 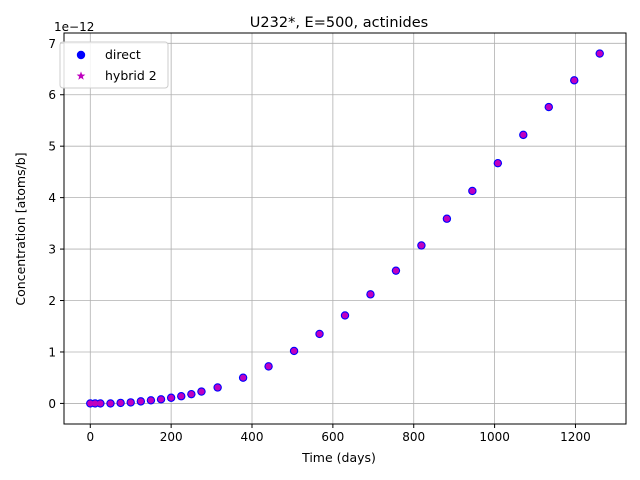 I want to click on x-tick-label: 0, so click(x=90, y=437).